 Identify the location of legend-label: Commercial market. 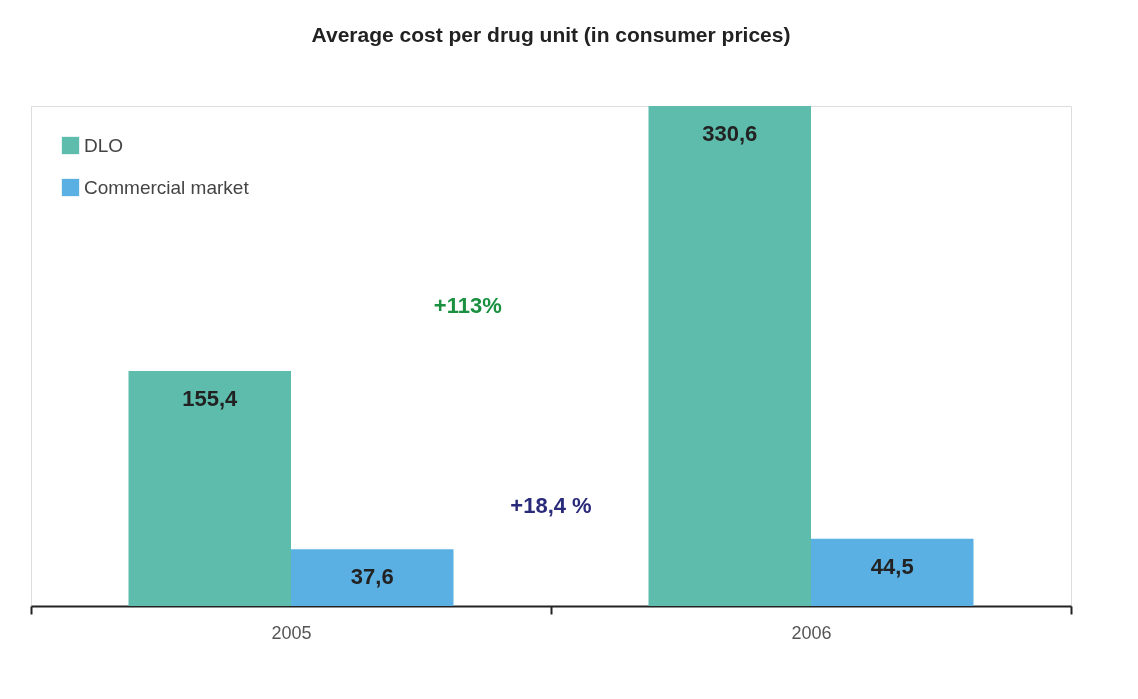
(167, 187).